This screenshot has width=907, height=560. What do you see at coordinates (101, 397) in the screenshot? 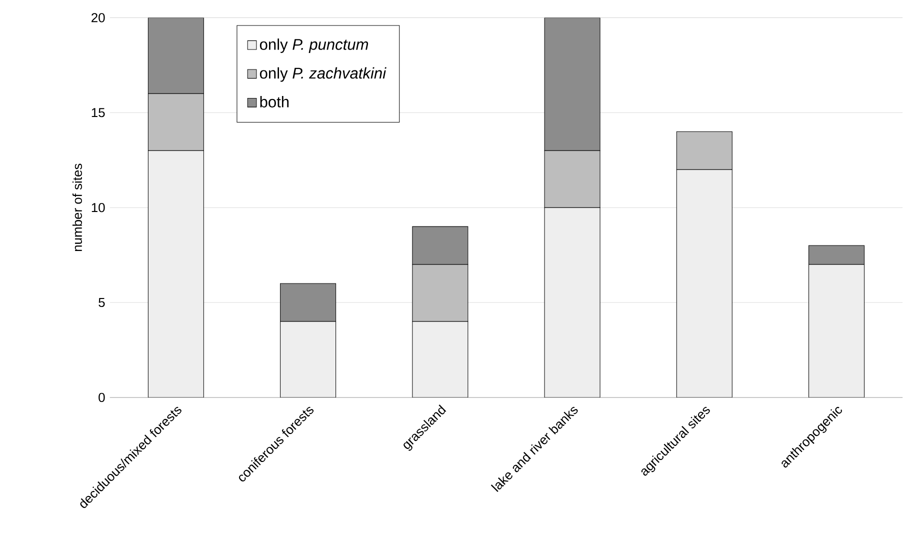
I see `y-tick-label: 0` at bounding box center [101, 397].